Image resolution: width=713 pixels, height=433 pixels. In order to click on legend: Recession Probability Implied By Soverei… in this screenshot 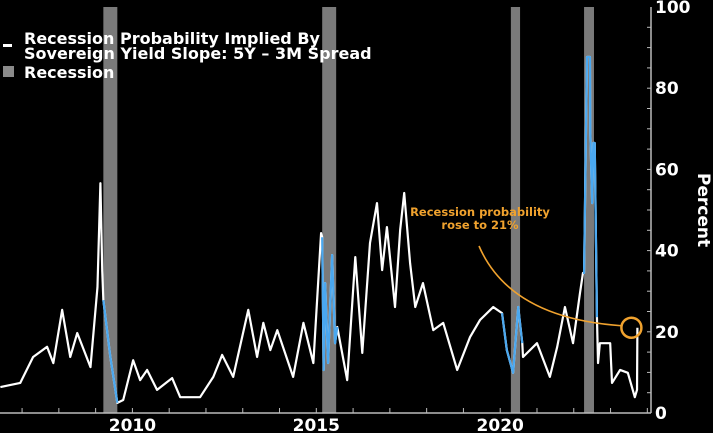, I will do `click(187, 55)`.